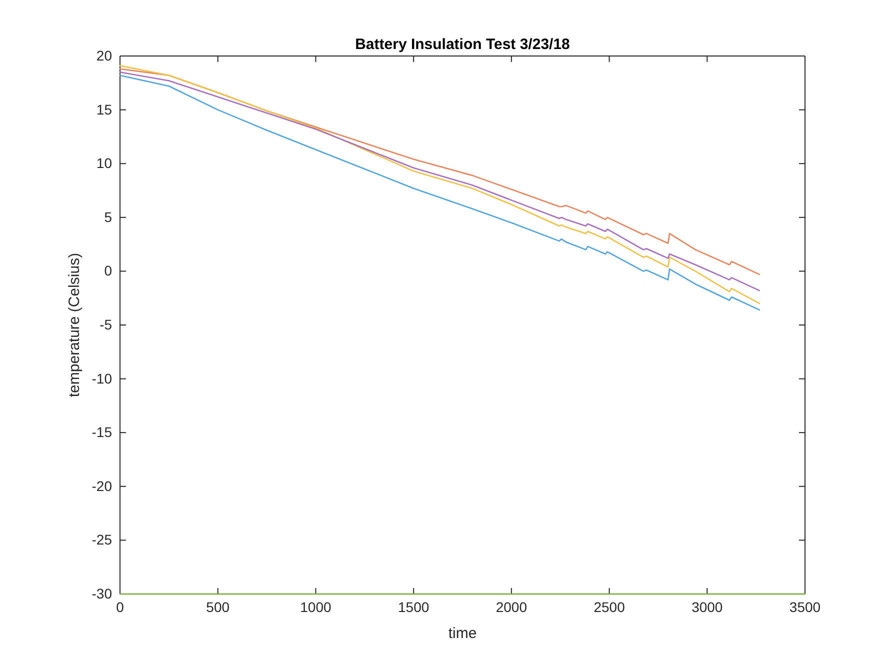 This screenshot has width=881, height=664. I want to click on x-tick-label: 1000, so click(316, 606).